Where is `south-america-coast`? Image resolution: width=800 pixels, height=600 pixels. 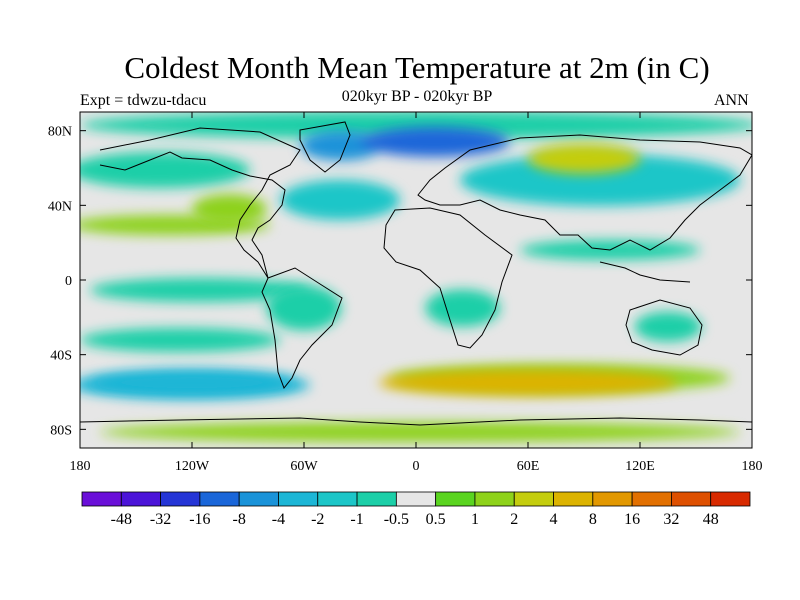
south-america-coast is located at coordinates (302, 328).